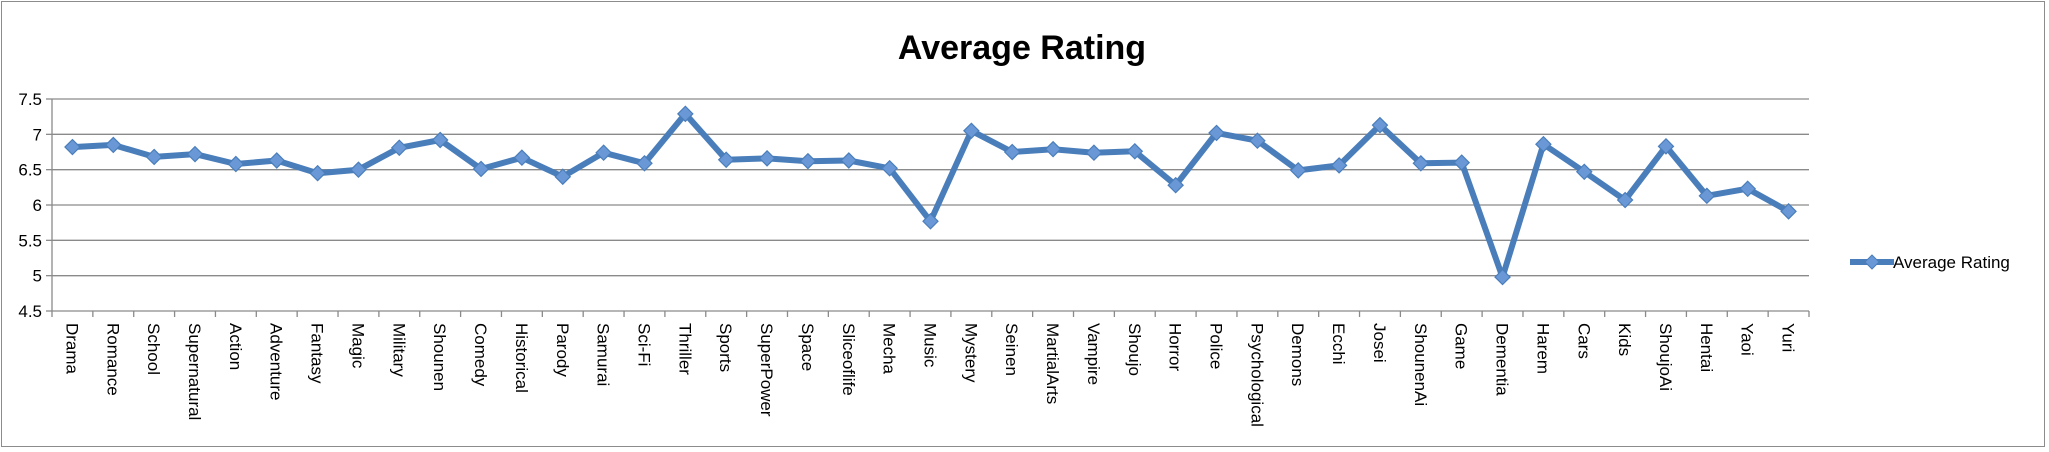  Describe the element at coordinates (889, 349) in the screenshot. I see `x-tick-label: Mecha` at that location.